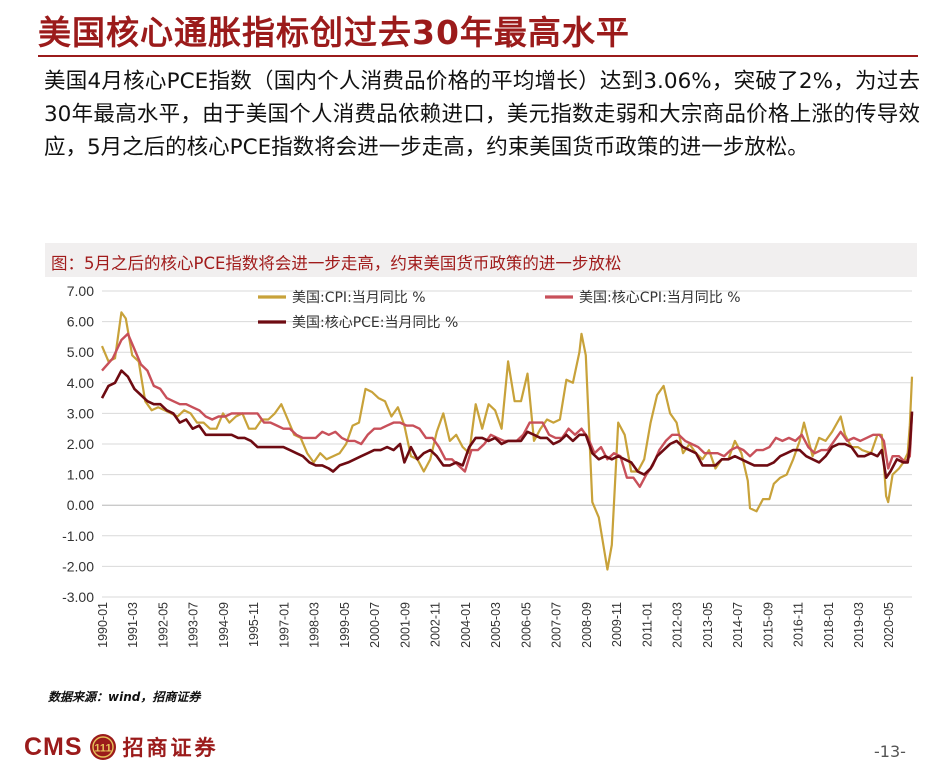 This screenshot has height=767, width=942. I want to click on x-tick-label: 1998-03, so click(315, 625).